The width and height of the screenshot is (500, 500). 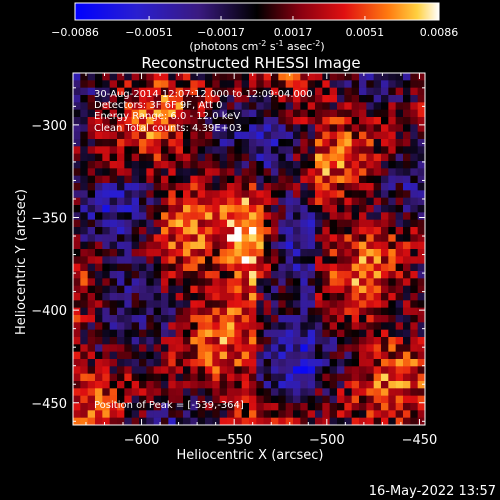 I want to click on x-tick-label: −600, so click(x=142, y=440).